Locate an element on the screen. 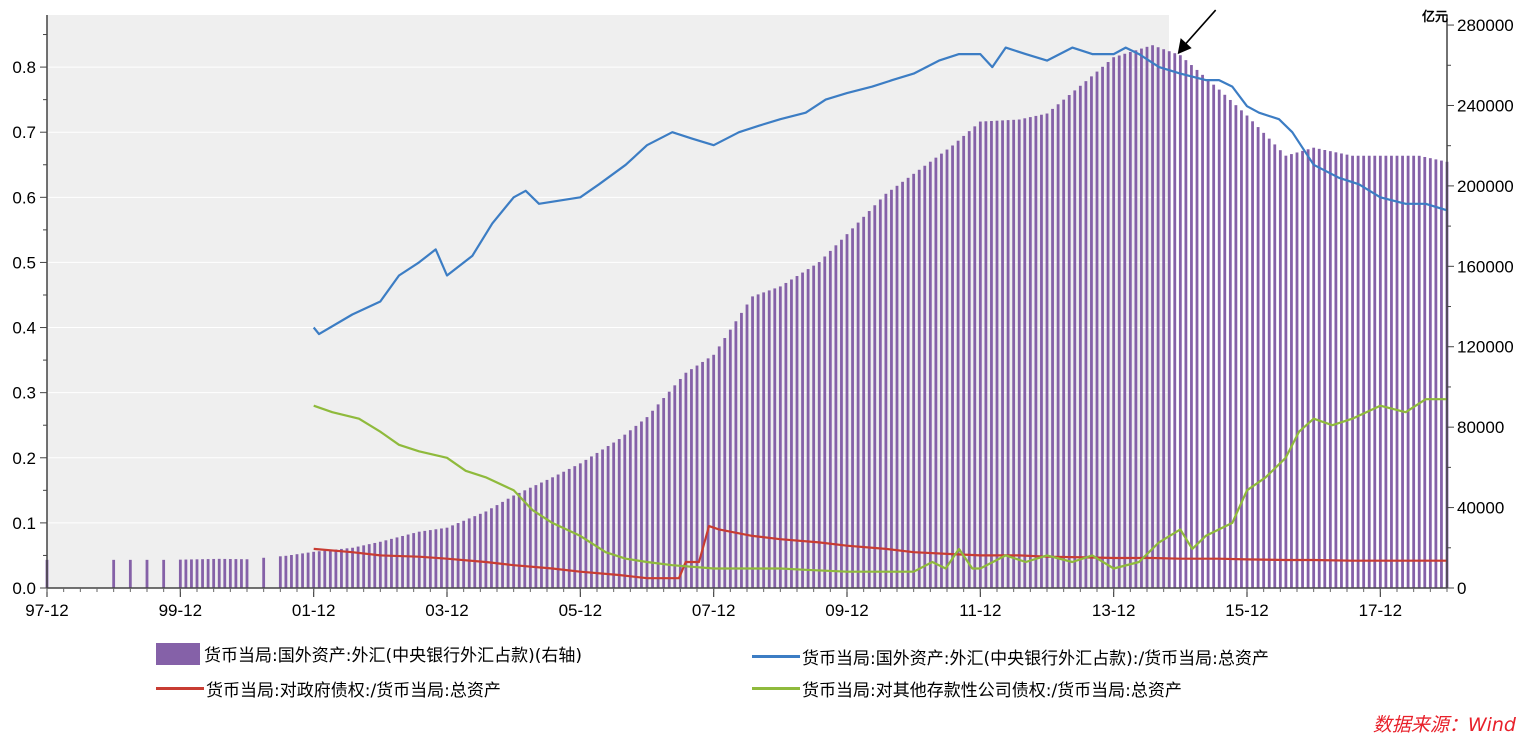 This screenshot has width=1538, height=737. x-tick-label: 01-12 is located at coordinates (313, 610).